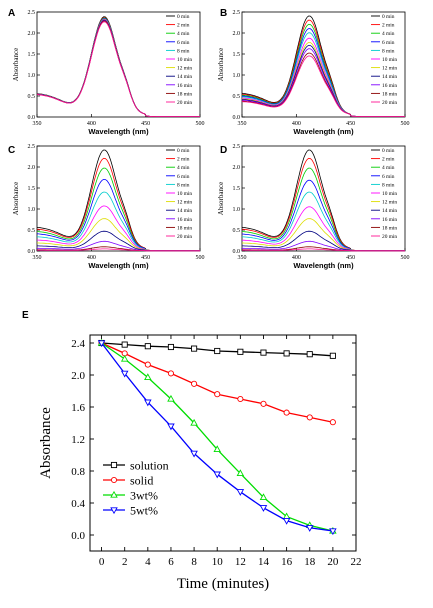 Image resolution: width=433 pixels, height=608 pixels. What do you see at coordinates (194, 562) in the screenshot?
I see `x-tick-label: 8` at bounding box center [194, 562].